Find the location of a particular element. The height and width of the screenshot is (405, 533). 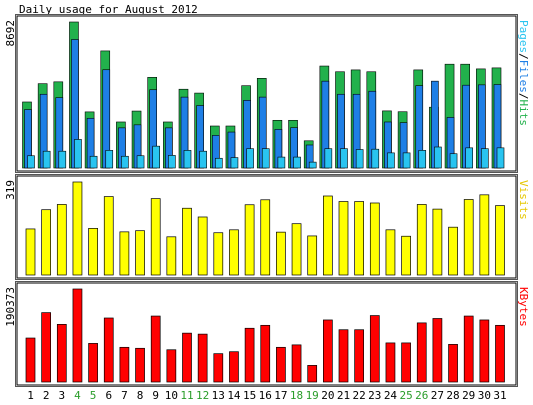

x-tick-label-day-12: 12 is located at coordinates (202, 395).